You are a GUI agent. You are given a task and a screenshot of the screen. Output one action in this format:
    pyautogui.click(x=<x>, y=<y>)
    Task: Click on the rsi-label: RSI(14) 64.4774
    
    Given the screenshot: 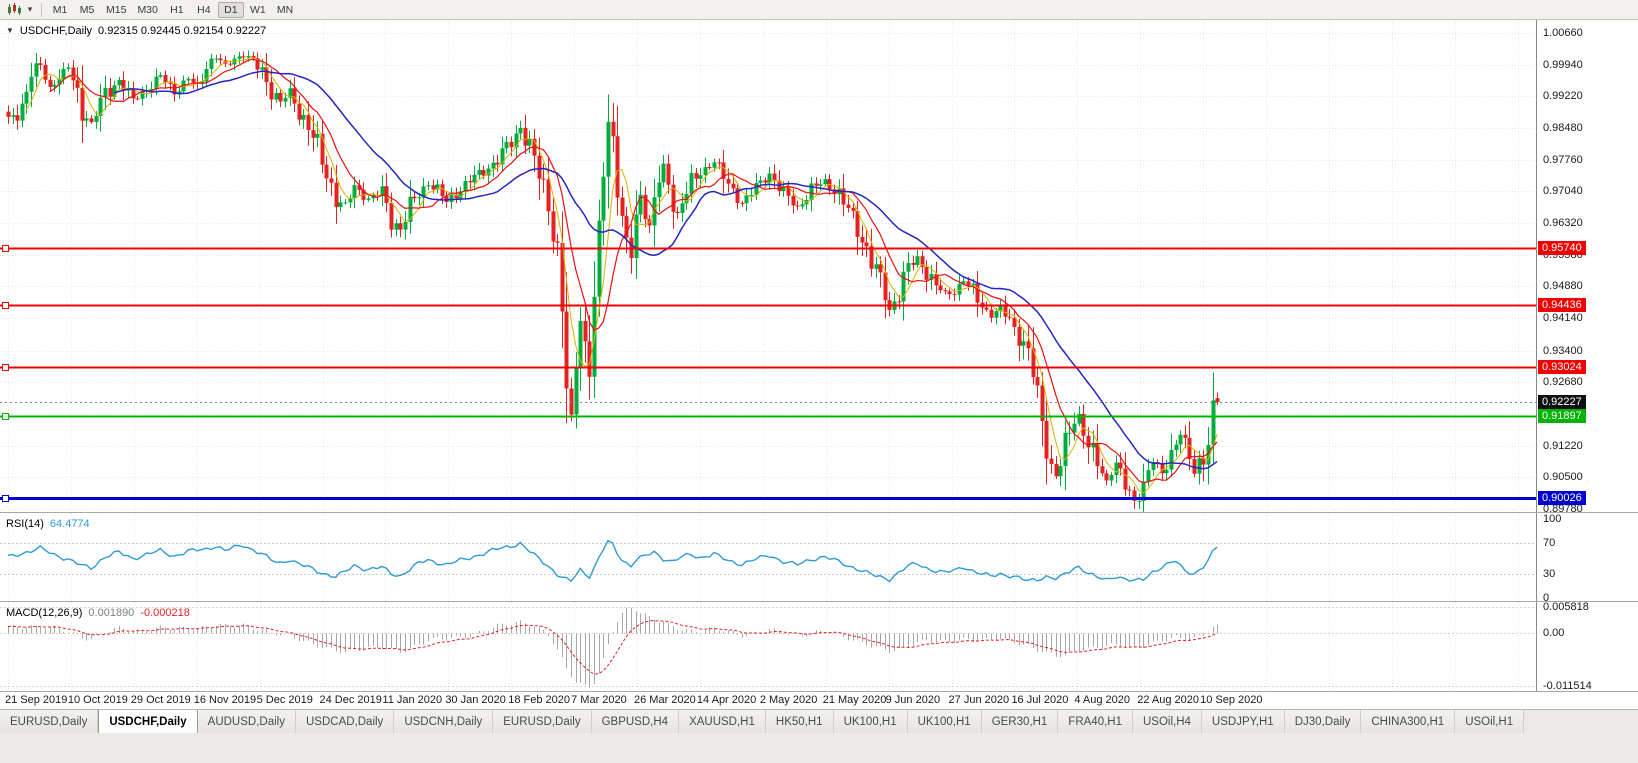 What is the action you would take?
    pyautogui.click(x=48, y=524)
    